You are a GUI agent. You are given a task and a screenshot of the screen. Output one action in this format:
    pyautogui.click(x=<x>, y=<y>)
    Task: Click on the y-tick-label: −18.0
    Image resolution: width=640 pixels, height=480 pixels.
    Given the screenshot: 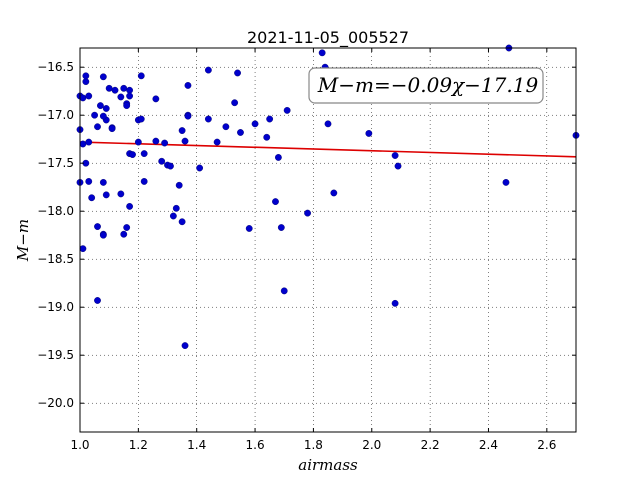 What is the action you would take?
    pyautogui.click(x=55, y=211)
    